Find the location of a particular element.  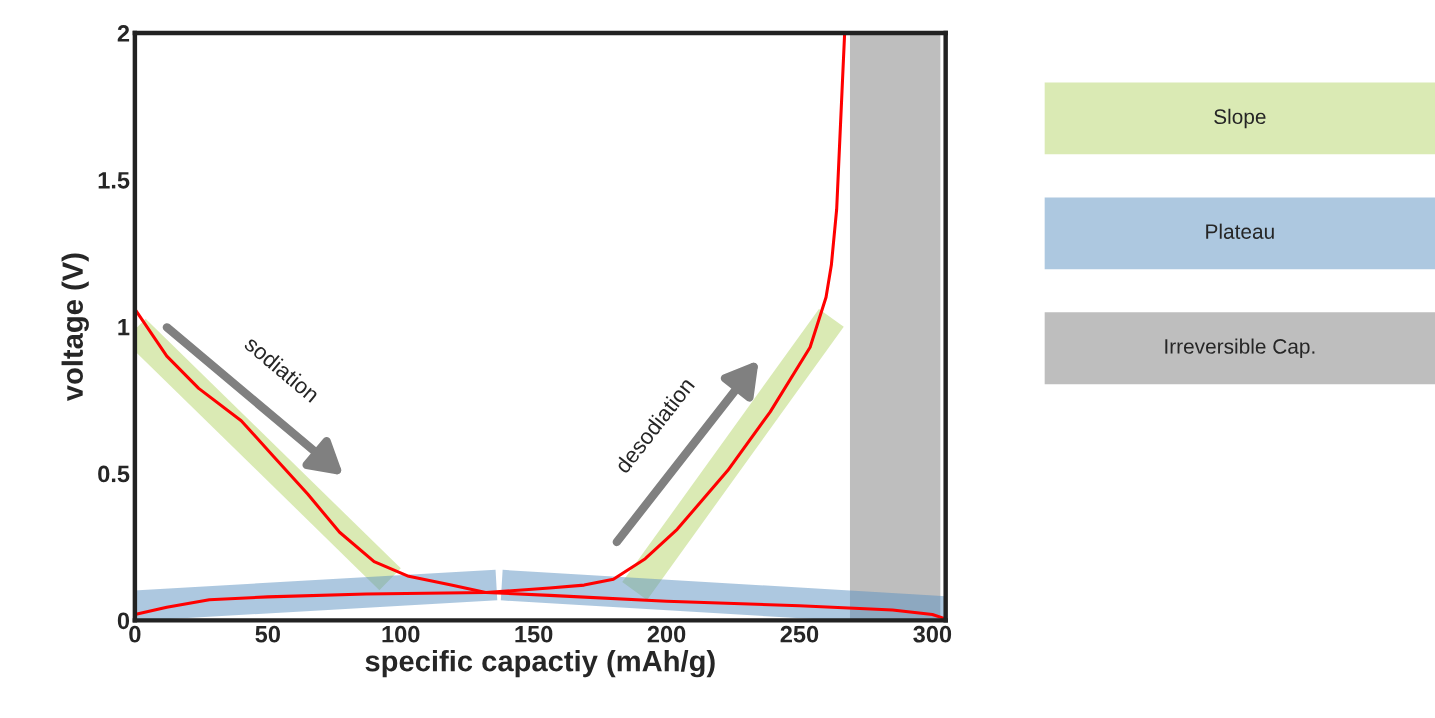

y-axis-title: voltage (V) is located at coordinates (75, 327).